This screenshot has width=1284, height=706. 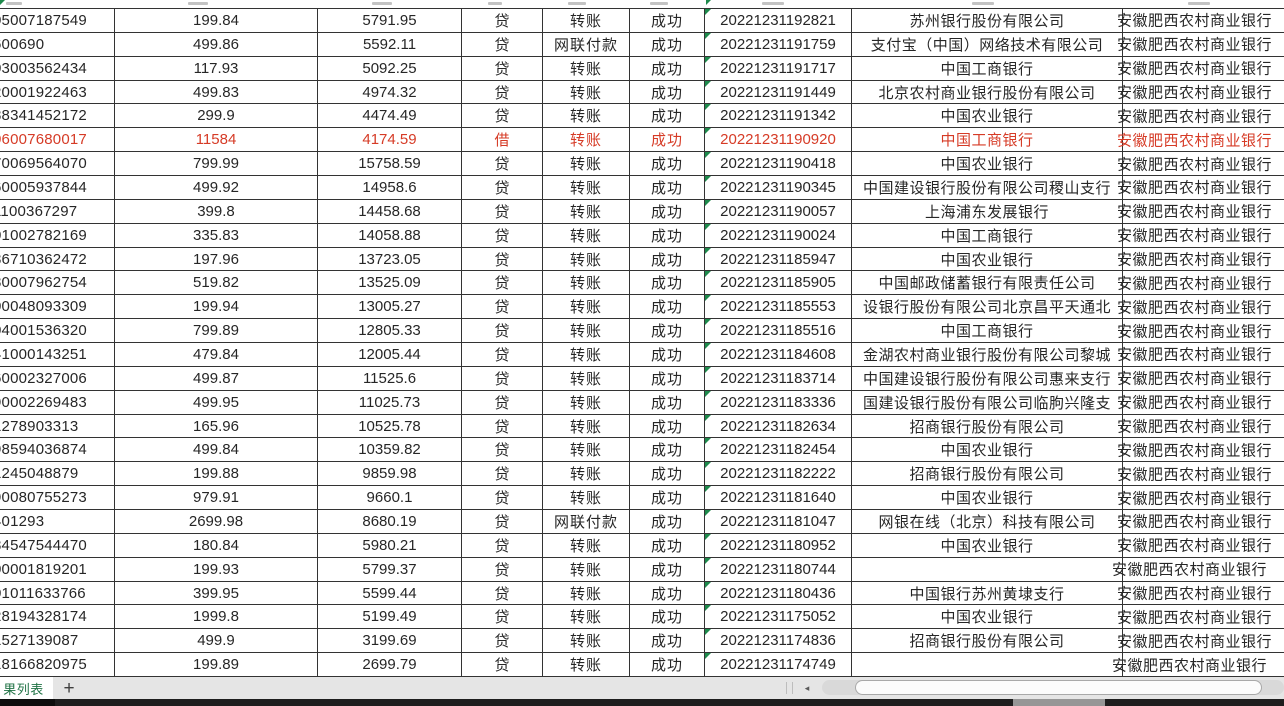 What do you see at coordinates (216, 44) in the screenshot?
I see `cell-amount: 499.86` at bounding box center [216, 44].